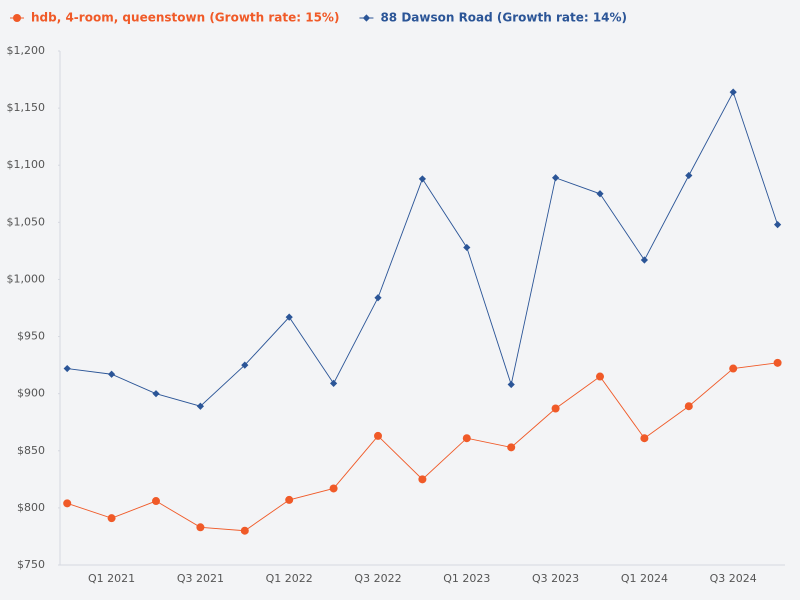  What do you see at coordinates (111, 578) in the screenshot?
I see `x-tick-label: Q1 2021` at bounding box center [111, 578].